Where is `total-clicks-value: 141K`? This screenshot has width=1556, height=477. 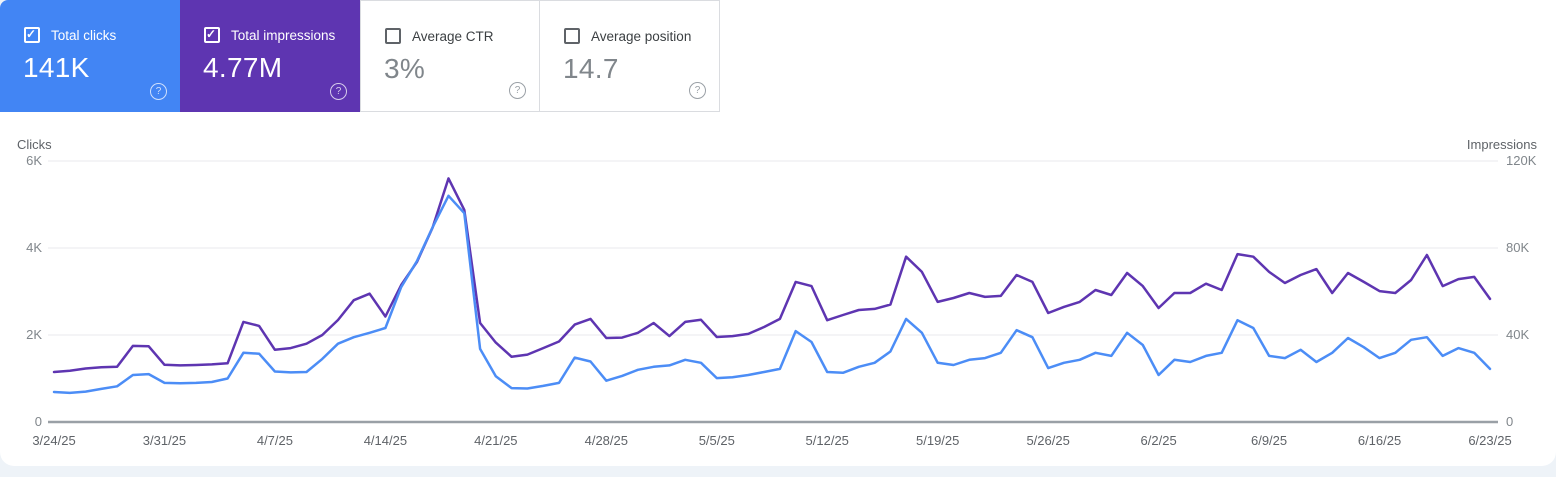 total-clicks-value: 141K is located at coordinates (56, 67).